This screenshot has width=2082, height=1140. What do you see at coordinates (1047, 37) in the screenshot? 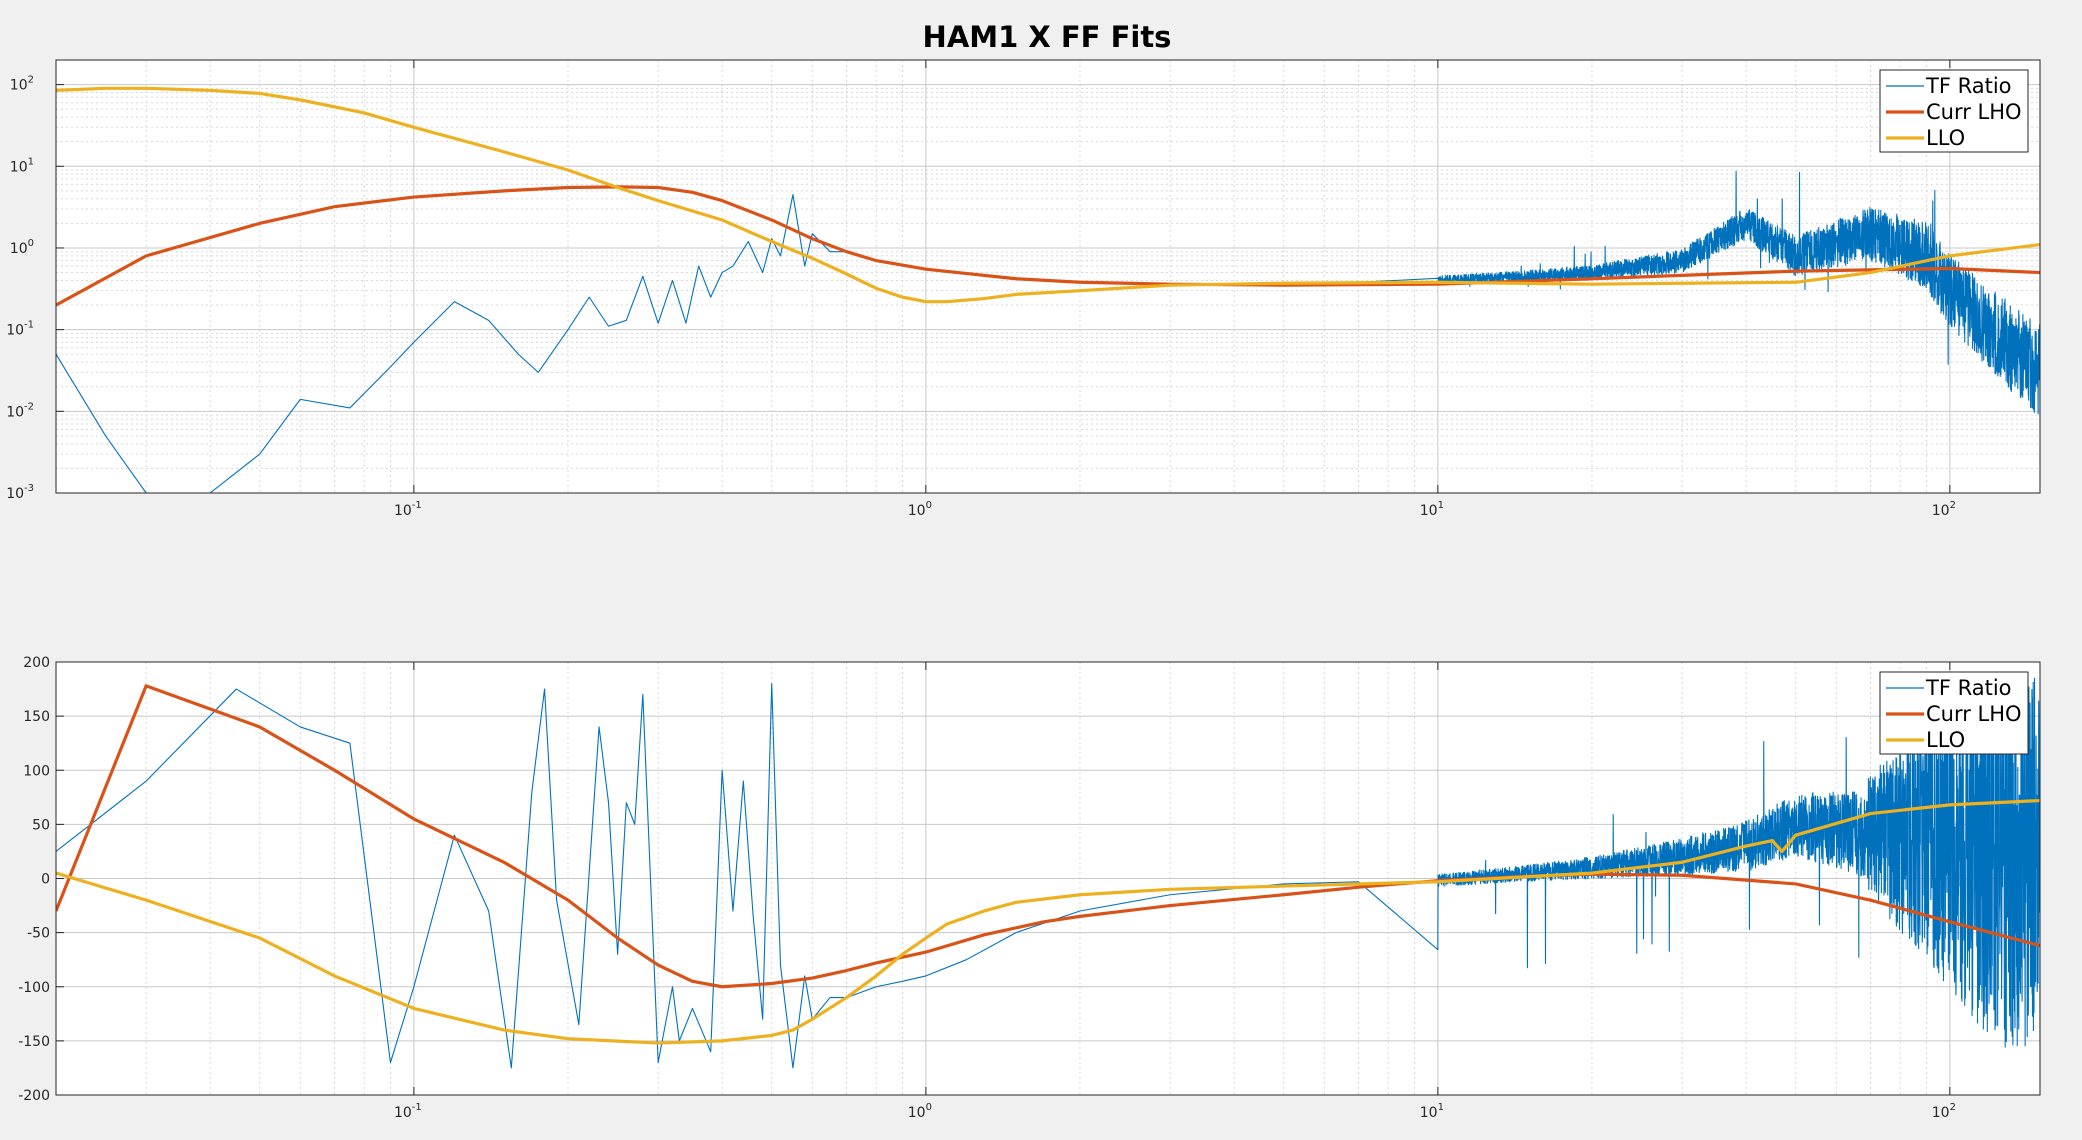
I see `chart-title: HAM1 X FF Fits` at bounding box center [1047, 37].